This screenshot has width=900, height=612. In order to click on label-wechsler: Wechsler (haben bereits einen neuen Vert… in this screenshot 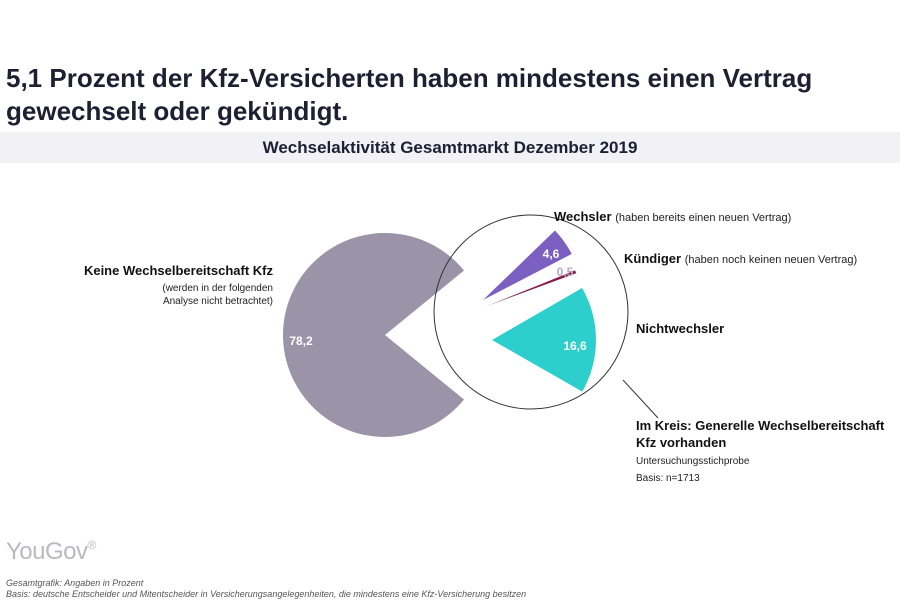, I will do `click(672, 216)`.